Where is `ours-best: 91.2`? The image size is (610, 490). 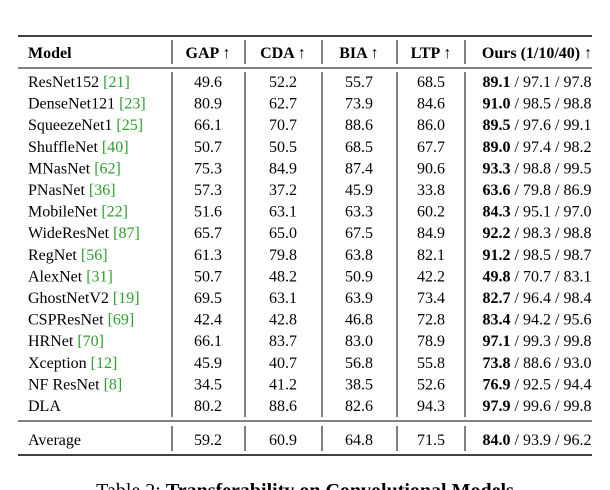 ours-best: 91.2 is located at coordinates (497, 255).